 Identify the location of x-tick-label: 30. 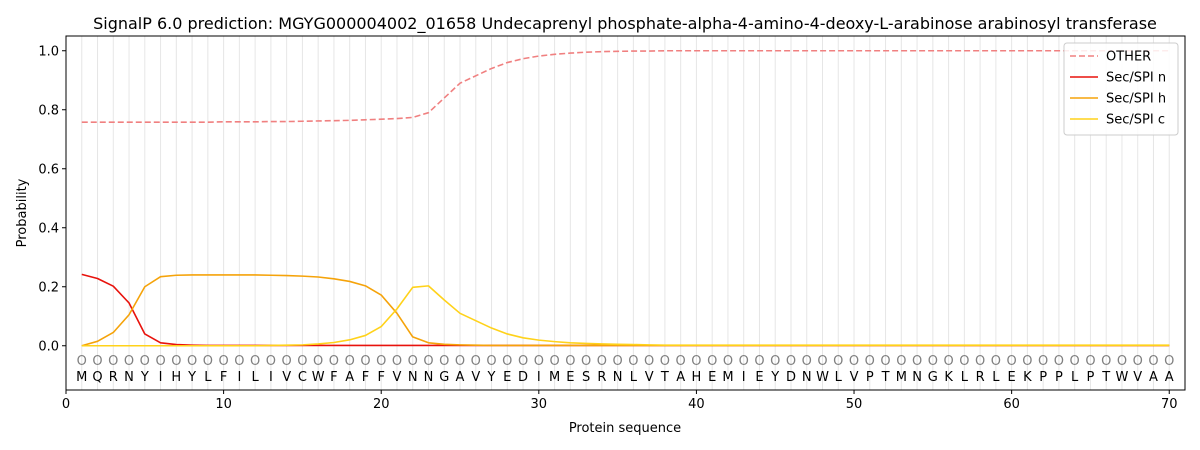
(539, 404).